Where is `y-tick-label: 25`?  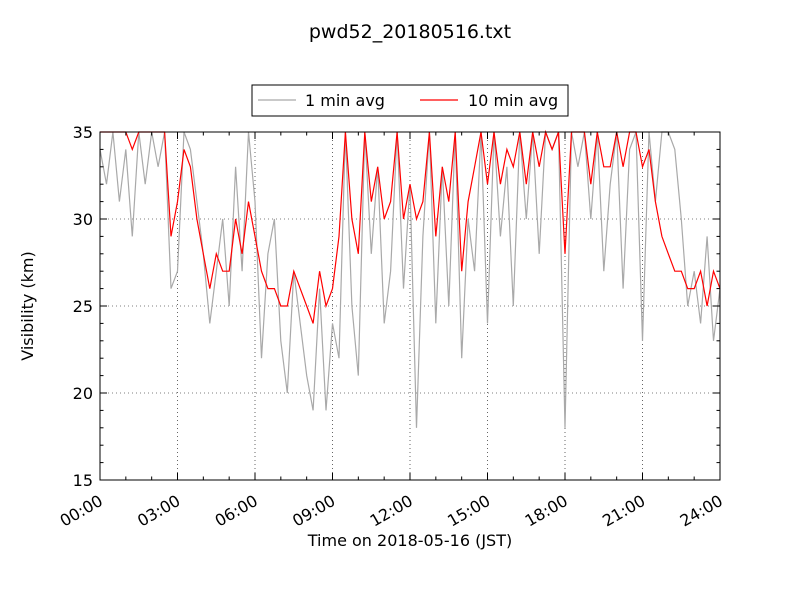
y-tick-label: 25 is located at coordinates (83, 306).